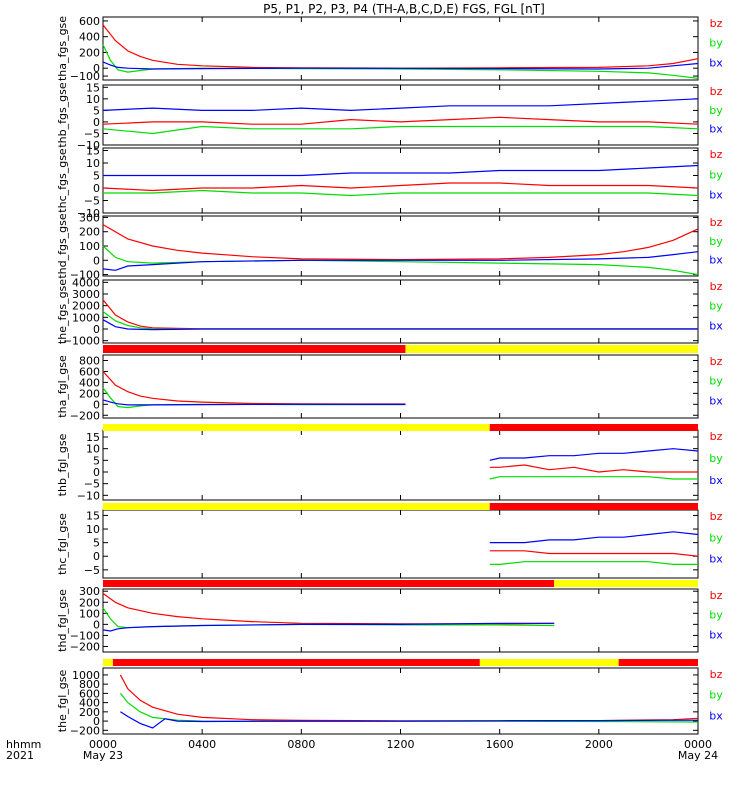  What do you see at coordinates (698, 755) in the screenshot?
I see `date-label-end: May 24` at bounding box center [698, 755].